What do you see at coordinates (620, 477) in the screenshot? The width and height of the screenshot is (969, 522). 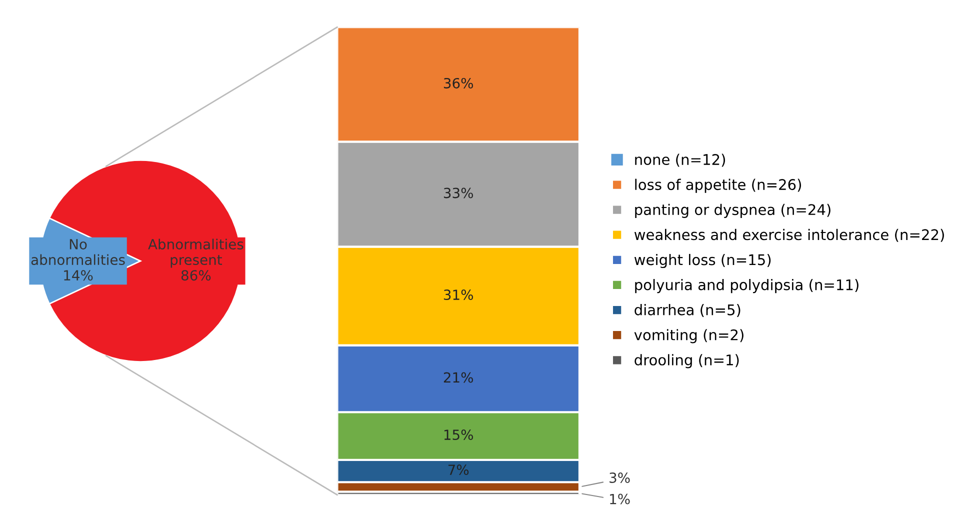 I see `data-label: 3%` at bounding box center [620, 477].